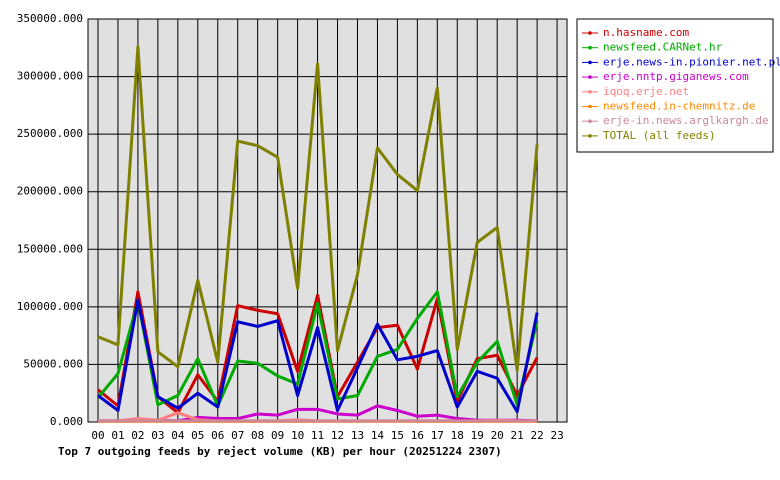  I want to click on legend-label: erje.nntp.giganews.com, so click(676, 76).